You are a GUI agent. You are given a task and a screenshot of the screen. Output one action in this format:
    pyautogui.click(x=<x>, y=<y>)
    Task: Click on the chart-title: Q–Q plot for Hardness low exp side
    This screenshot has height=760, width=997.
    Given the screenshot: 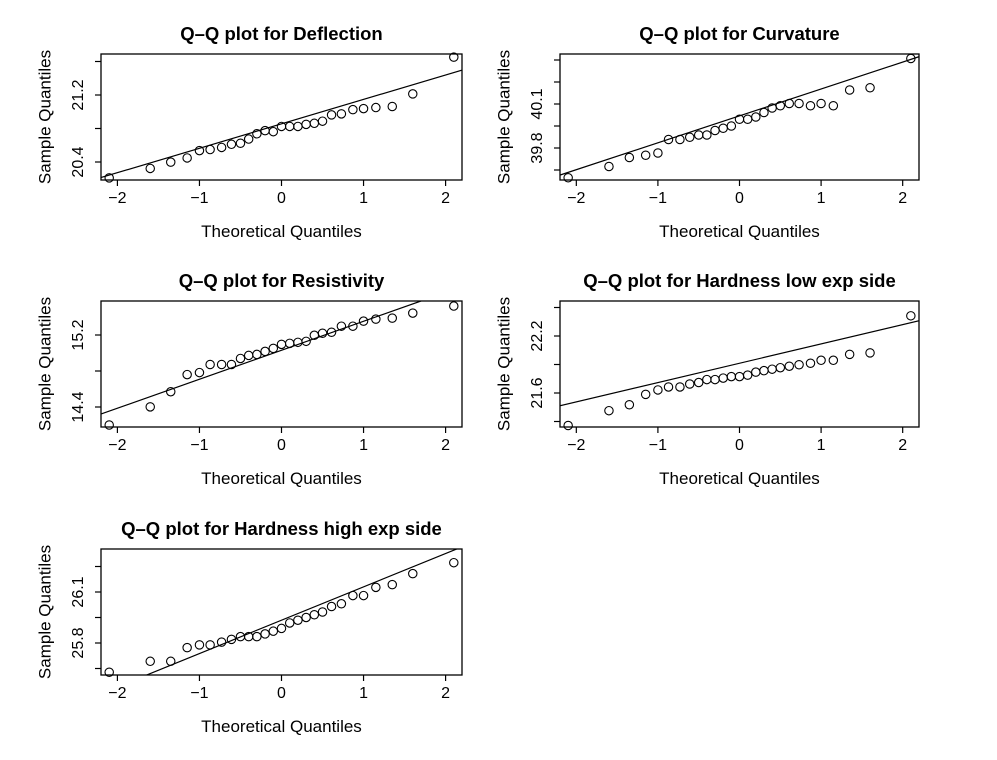 What is the action you would take?
    pyautogui.click(x=739, y=280)
    